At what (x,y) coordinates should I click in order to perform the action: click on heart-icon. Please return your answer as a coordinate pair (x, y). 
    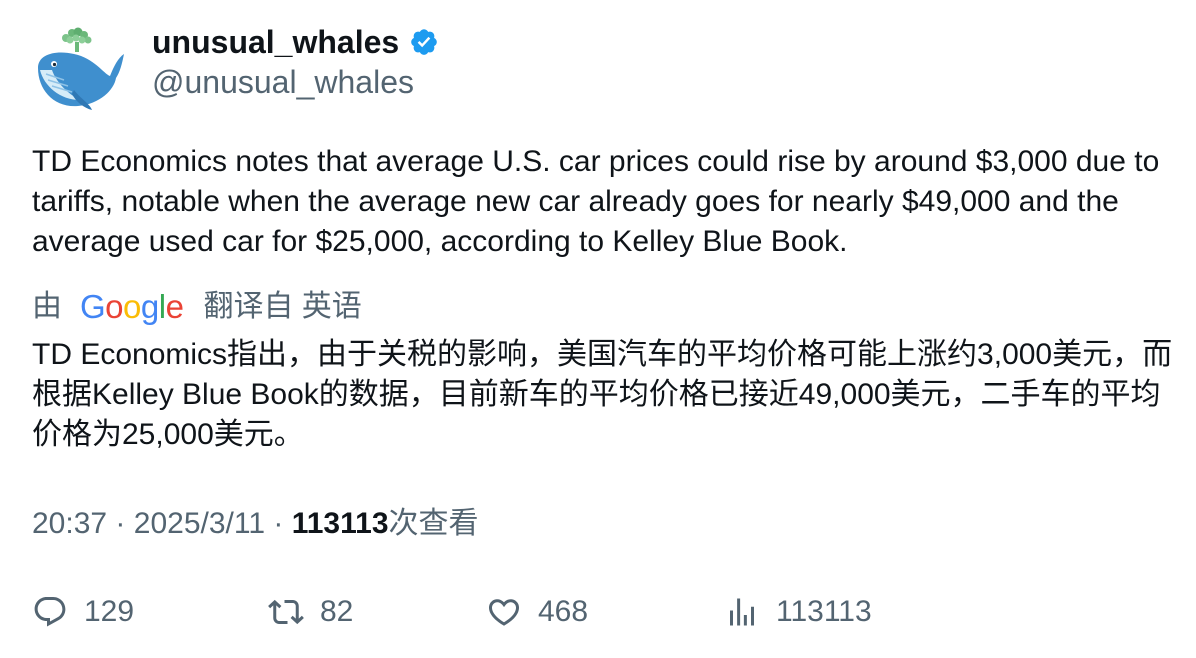
    Looking at the image, I should click on (504, 612).